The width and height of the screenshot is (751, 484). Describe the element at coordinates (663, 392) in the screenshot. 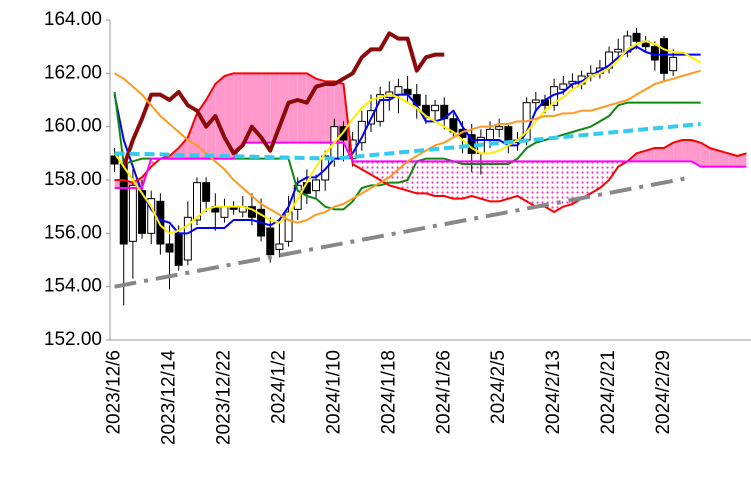

I see `x-tick-label: 2024/2/29` at that location.